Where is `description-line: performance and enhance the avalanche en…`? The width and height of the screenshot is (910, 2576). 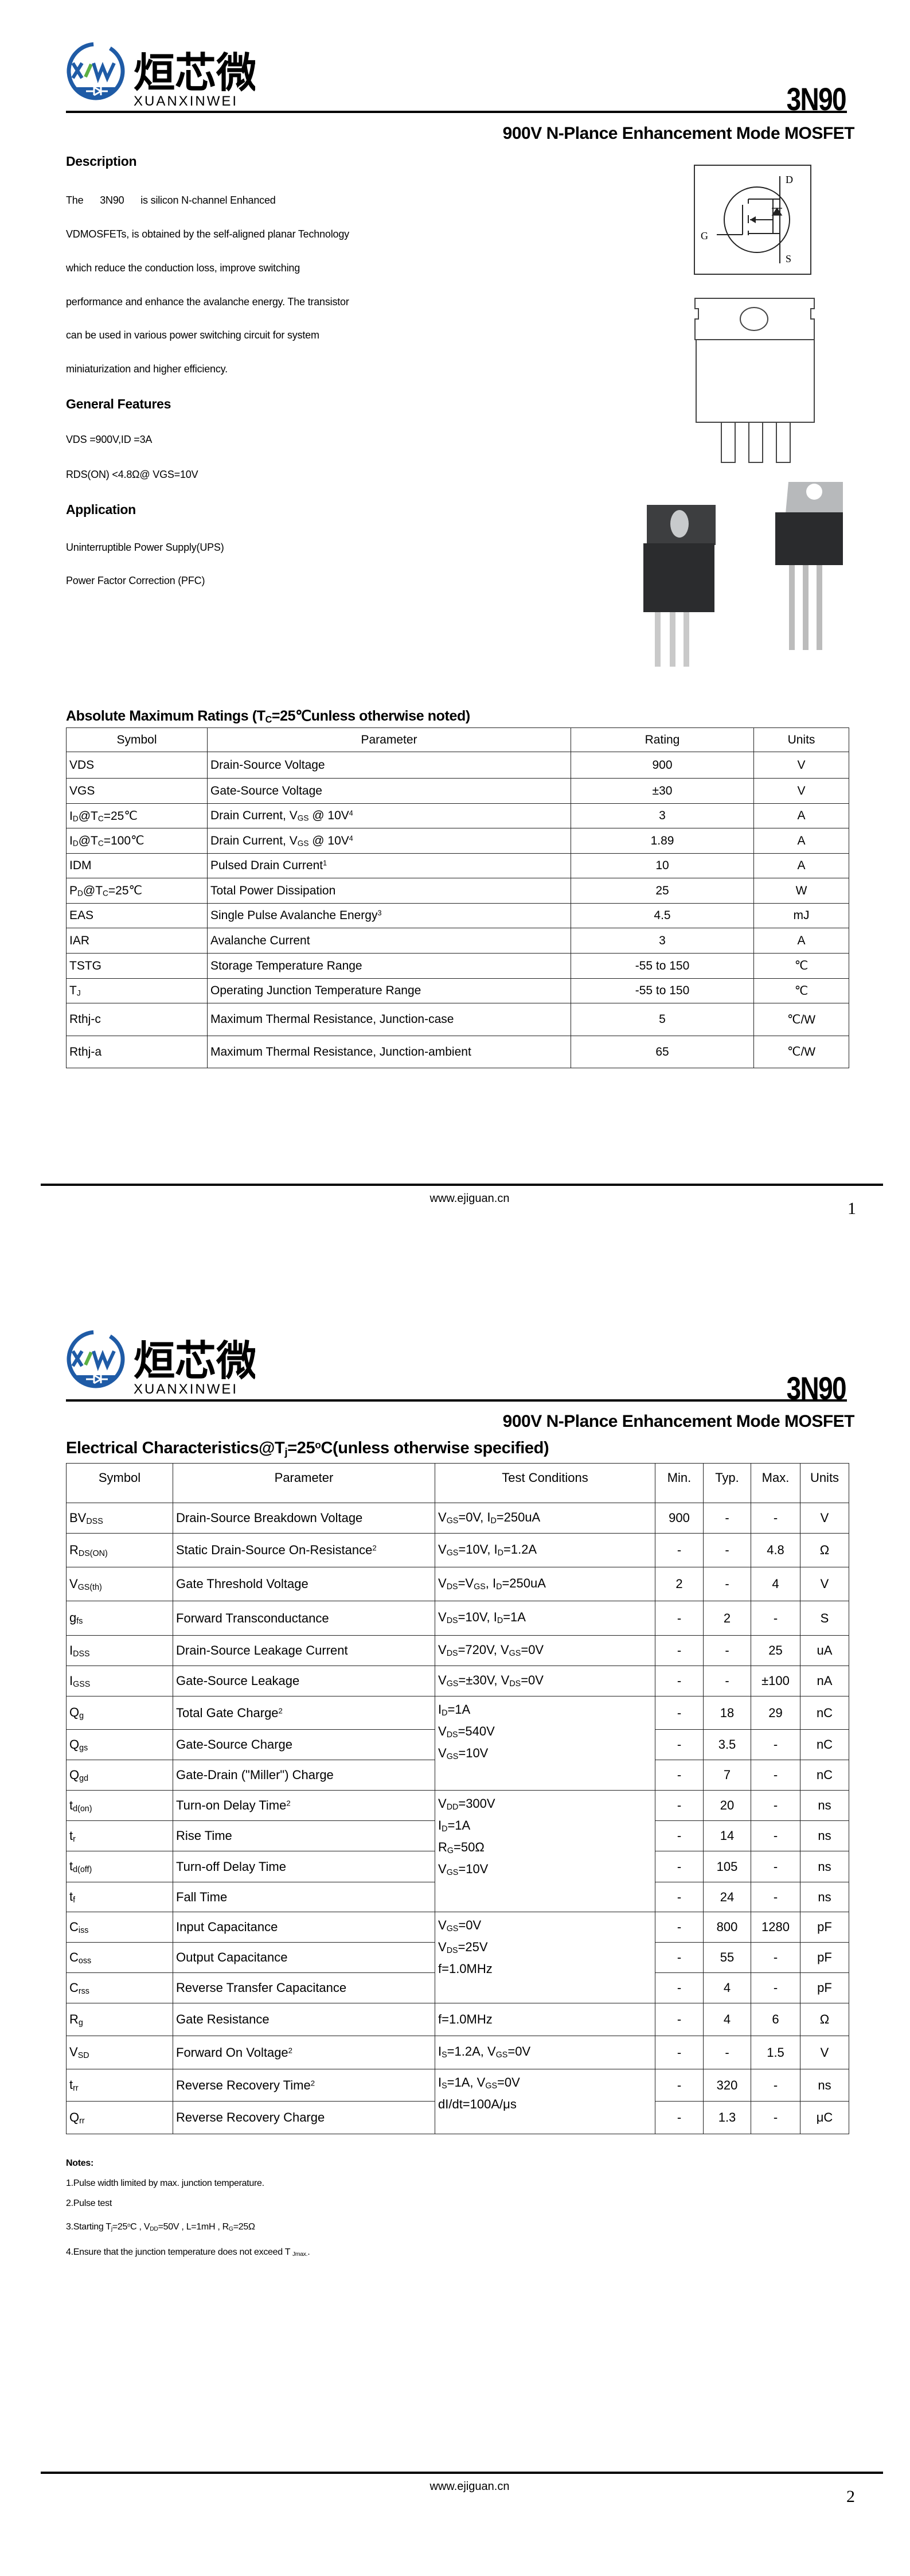
description-line: performance and enhance the avalanche en… is located at coordinates (207, 302).